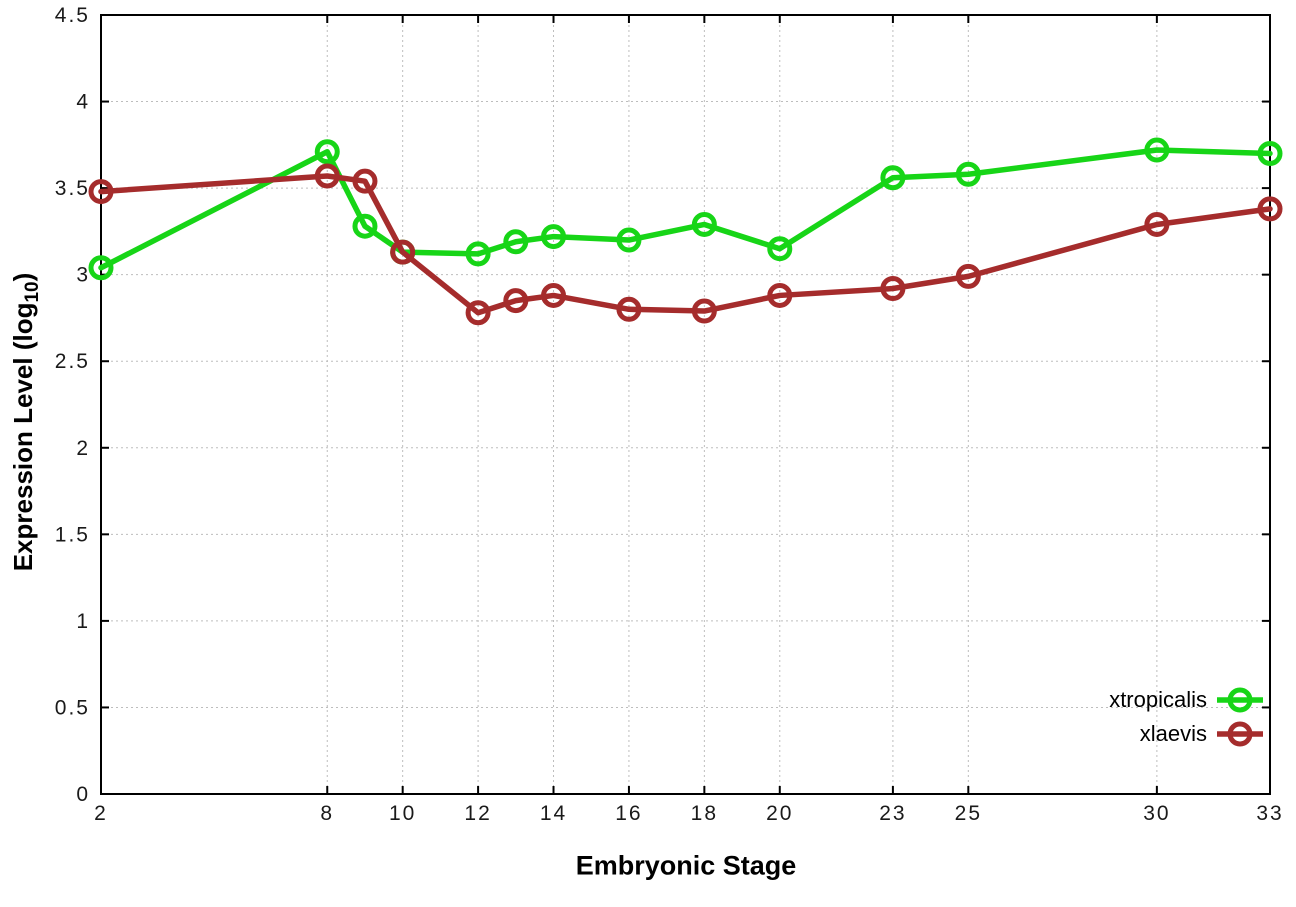 The height and width of the screenshot is (907, 1296). What do you see at coordinates (327, 813) in the screenshot?
I see `x-tick-label: 8` at bounding box center [327, 813].